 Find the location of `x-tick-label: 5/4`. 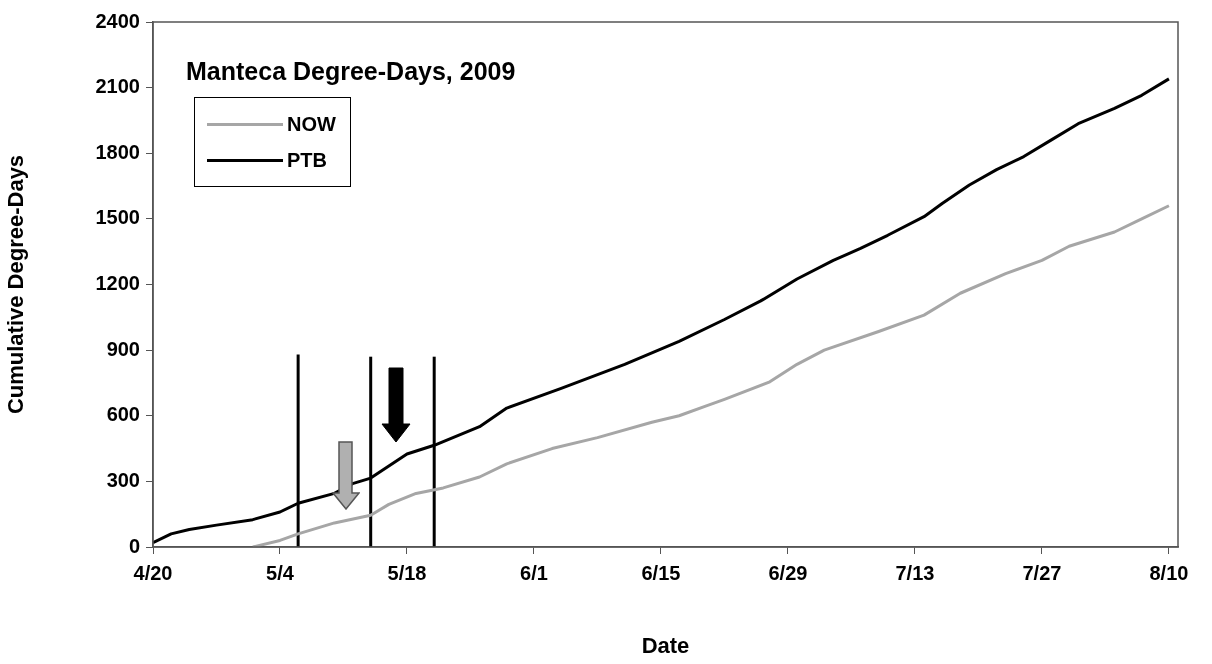

x-tick-label: 5/4 is located at coordinates (280, 572).